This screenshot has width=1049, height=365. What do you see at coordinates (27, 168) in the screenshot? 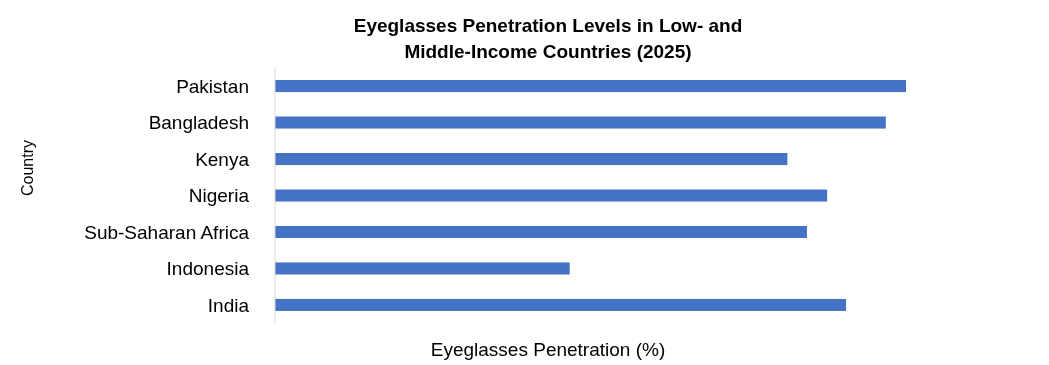
I see `y-axis-title: Country` at bounding box center [27, 168].